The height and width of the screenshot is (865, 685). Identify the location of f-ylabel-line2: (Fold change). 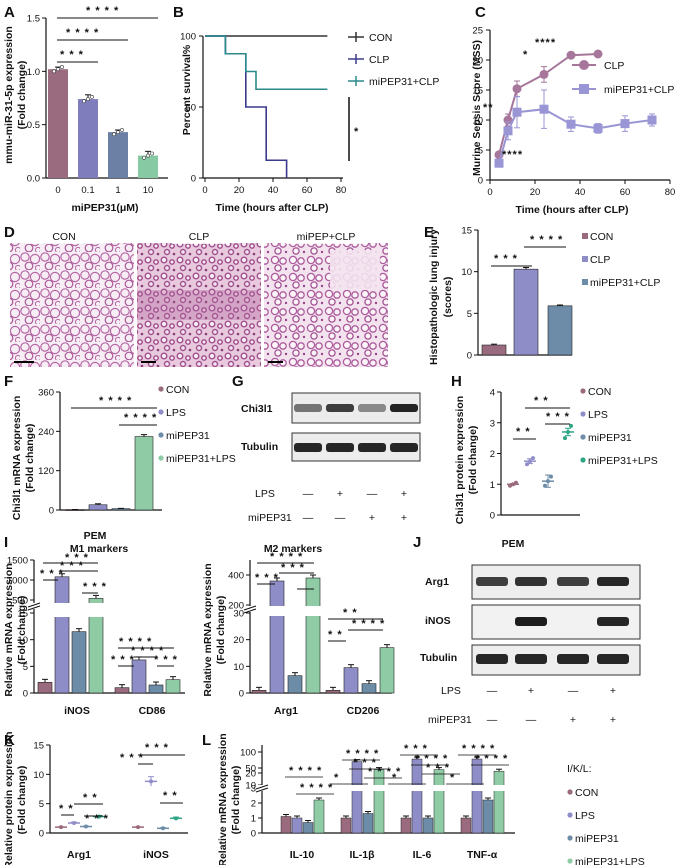
(30, 458).